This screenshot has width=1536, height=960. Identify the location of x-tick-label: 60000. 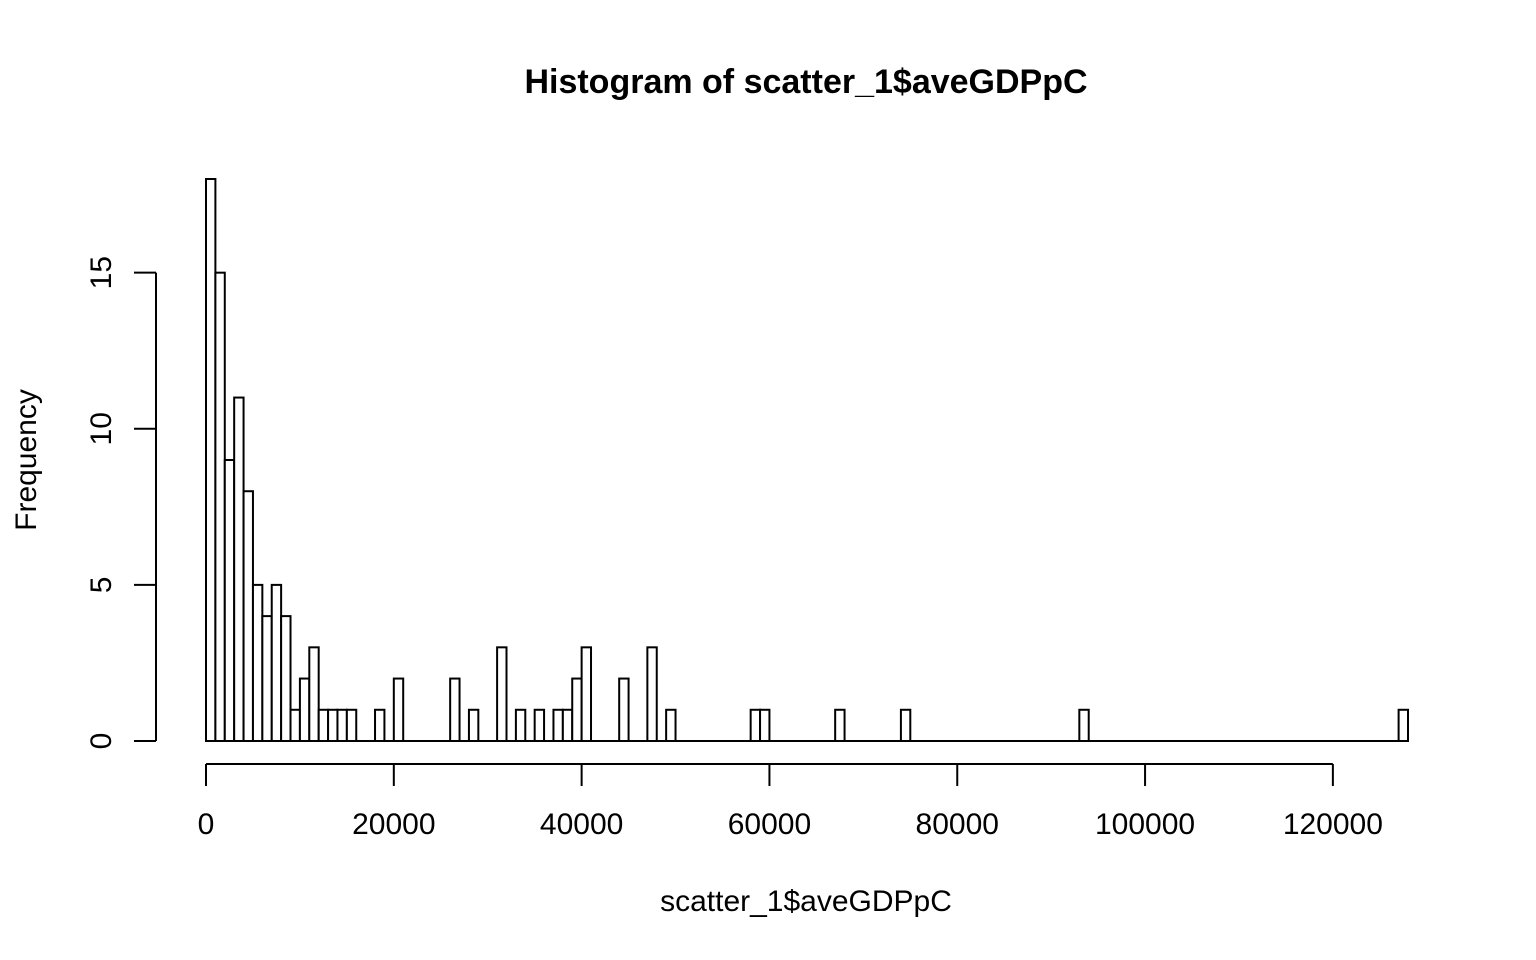
(769, 824).